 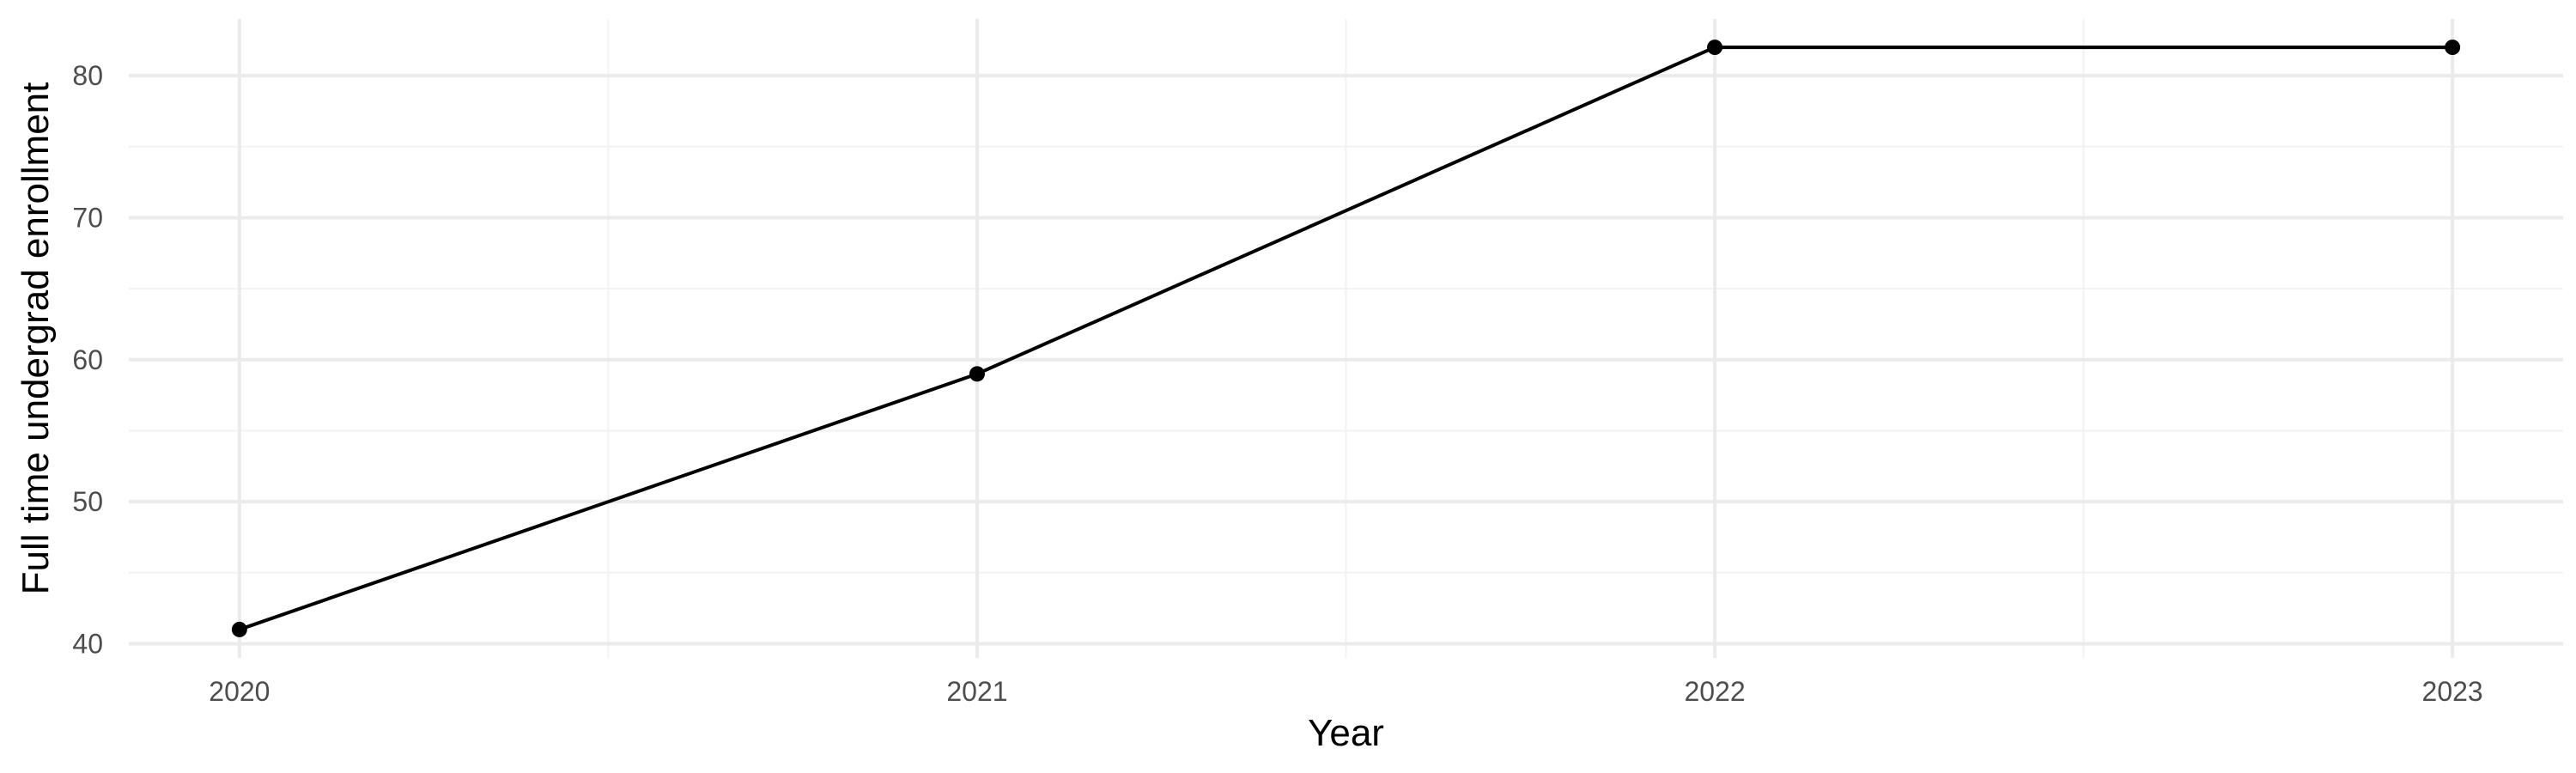 What do you see at coordinates (87, 501) in the screenshot?
I see `y-tick-label: 50` at bounding box center [87, 501].